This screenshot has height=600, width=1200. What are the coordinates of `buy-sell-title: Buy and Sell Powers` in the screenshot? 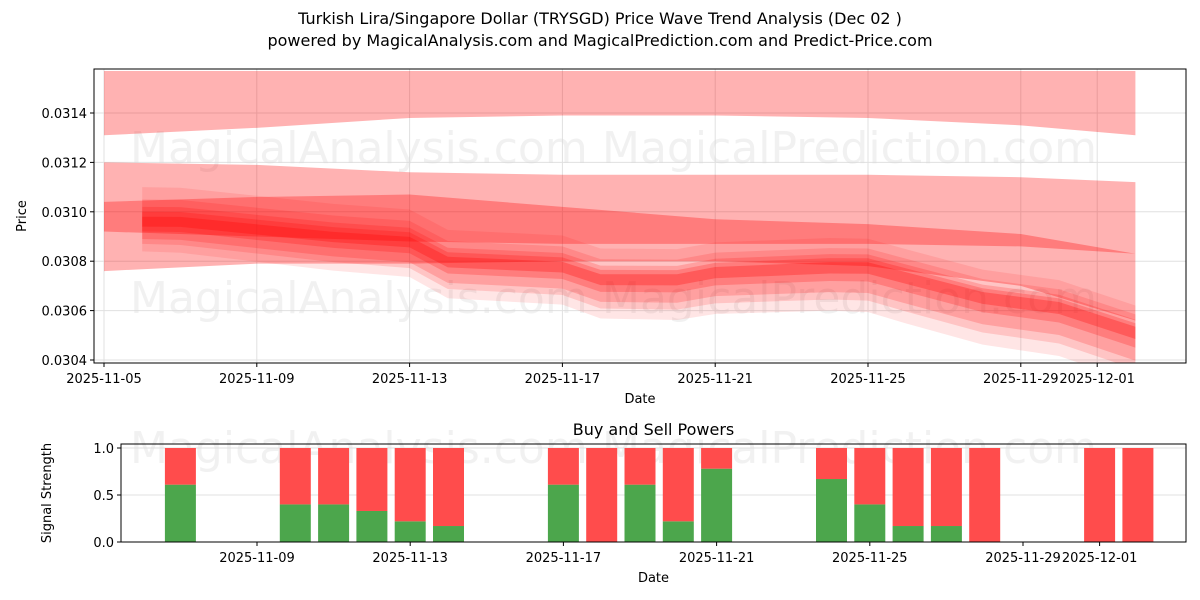 It's located at (654, 429).